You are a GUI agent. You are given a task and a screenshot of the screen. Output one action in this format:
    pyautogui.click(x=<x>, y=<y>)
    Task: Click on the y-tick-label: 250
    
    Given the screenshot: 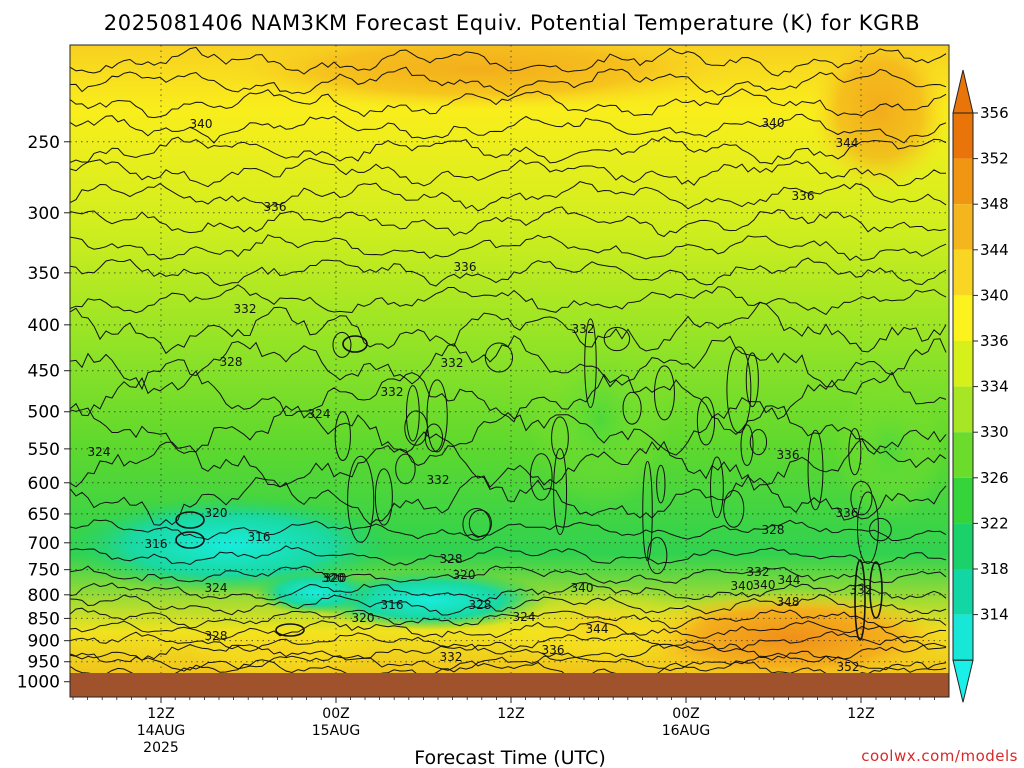 What is the action you would take?
    pyautogui.click(x=44, y=143)
    